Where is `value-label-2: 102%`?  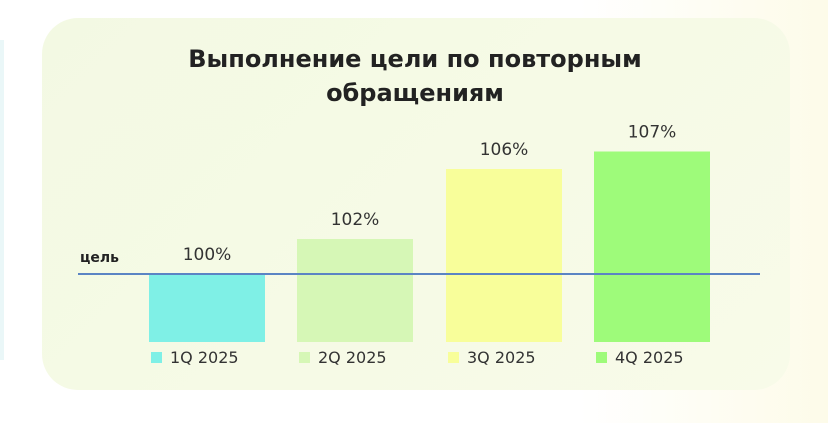
value-label-2: 102% is located at coordinates (355, 220).